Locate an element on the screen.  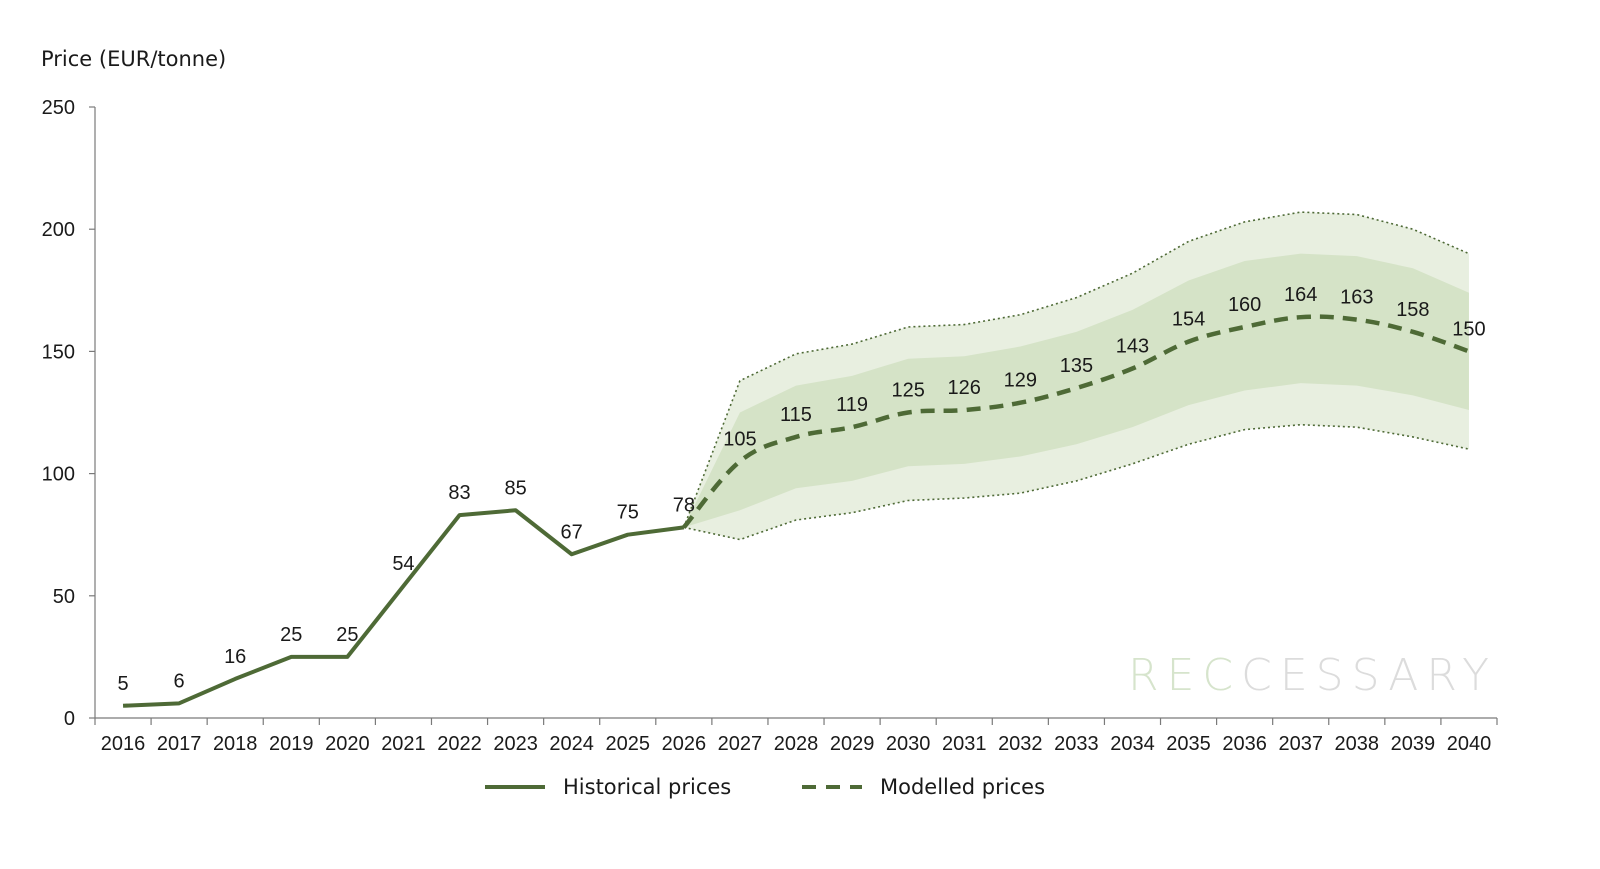
x-tick-label: 2028 is located at coordinates (796, 744).